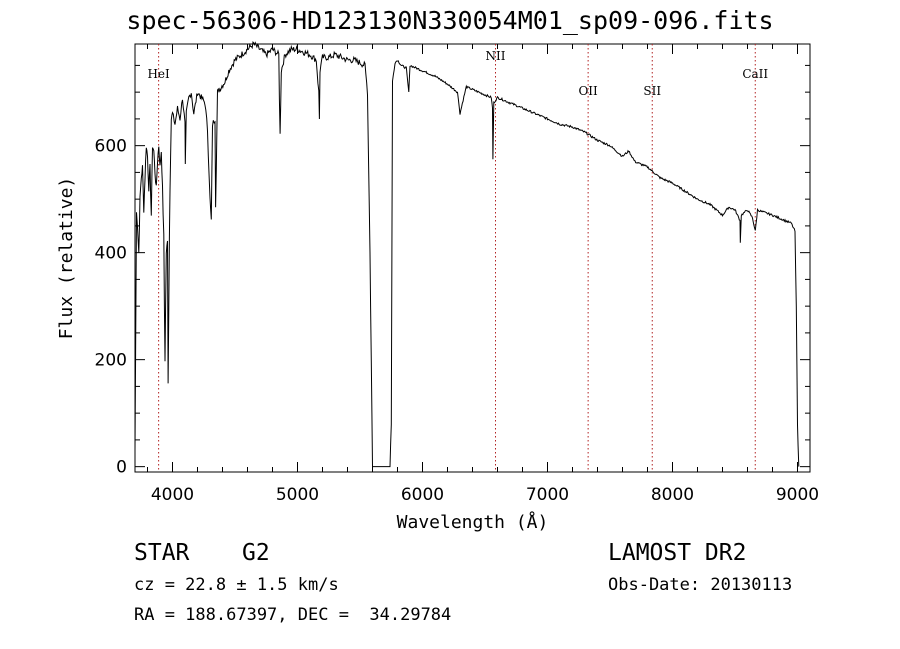 This screenshot has width=900, height=649. What do you see at coordinates (158, 74) in the screenshot?
I see `line-marker-label: HeI` at bounding box center [158, 74].